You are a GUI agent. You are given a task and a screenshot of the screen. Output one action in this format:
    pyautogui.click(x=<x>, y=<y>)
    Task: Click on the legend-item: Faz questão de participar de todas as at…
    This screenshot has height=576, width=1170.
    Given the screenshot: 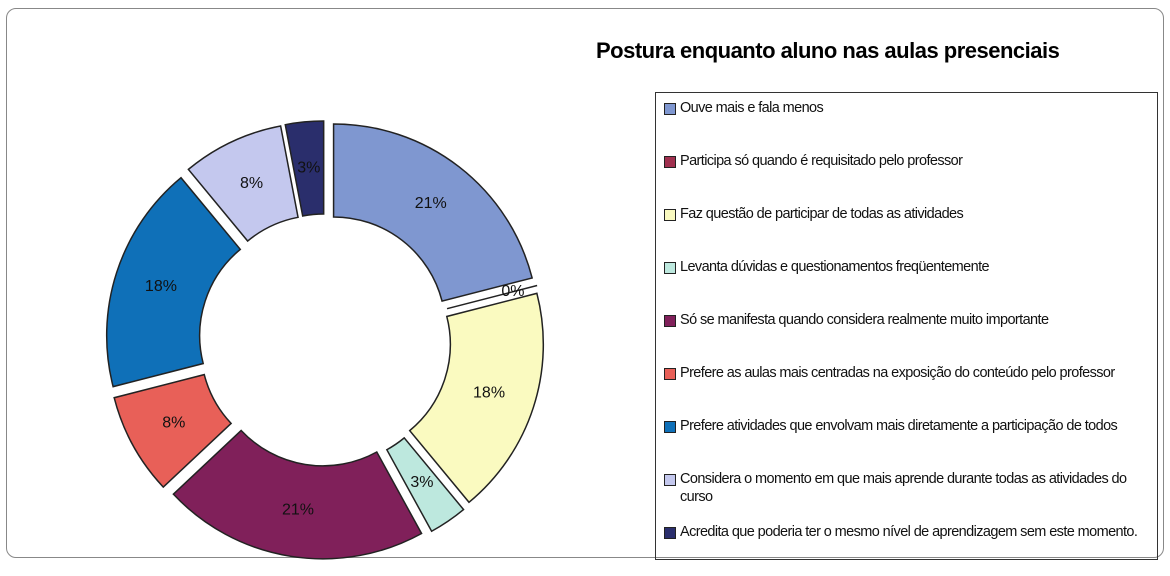 What is the action you would take?
    pyautogui.click(x=906, y=231)
    